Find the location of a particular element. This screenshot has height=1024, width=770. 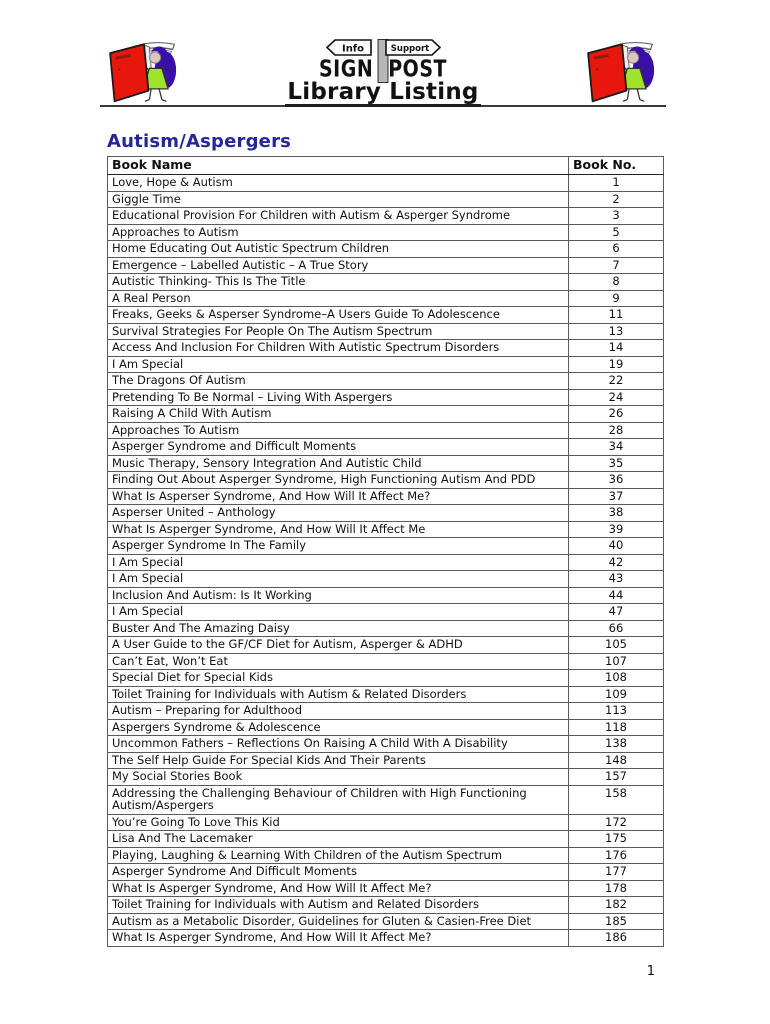

table-row: Love, Hope & Autism 1 is located at coordinates (385, 183).